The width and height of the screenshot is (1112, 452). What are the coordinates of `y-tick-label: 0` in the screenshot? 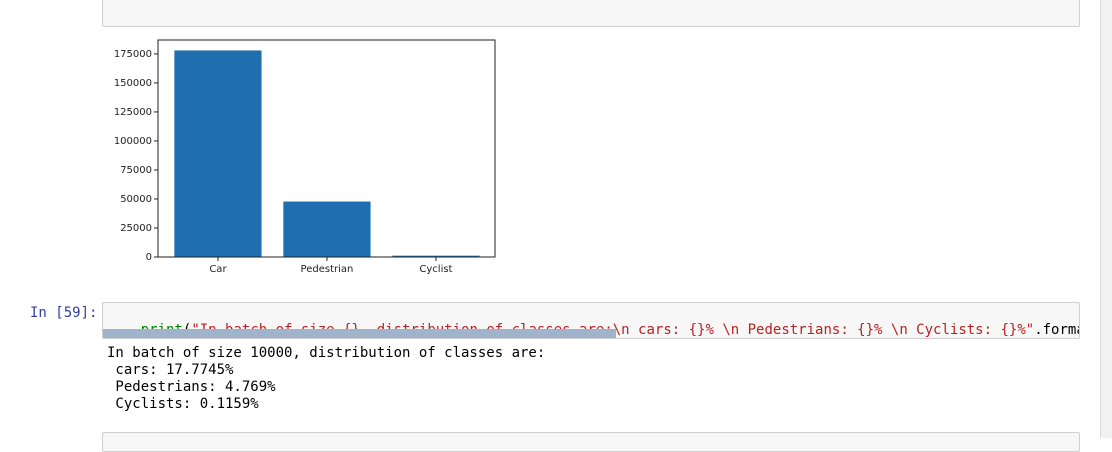 It's located at (149, 257).